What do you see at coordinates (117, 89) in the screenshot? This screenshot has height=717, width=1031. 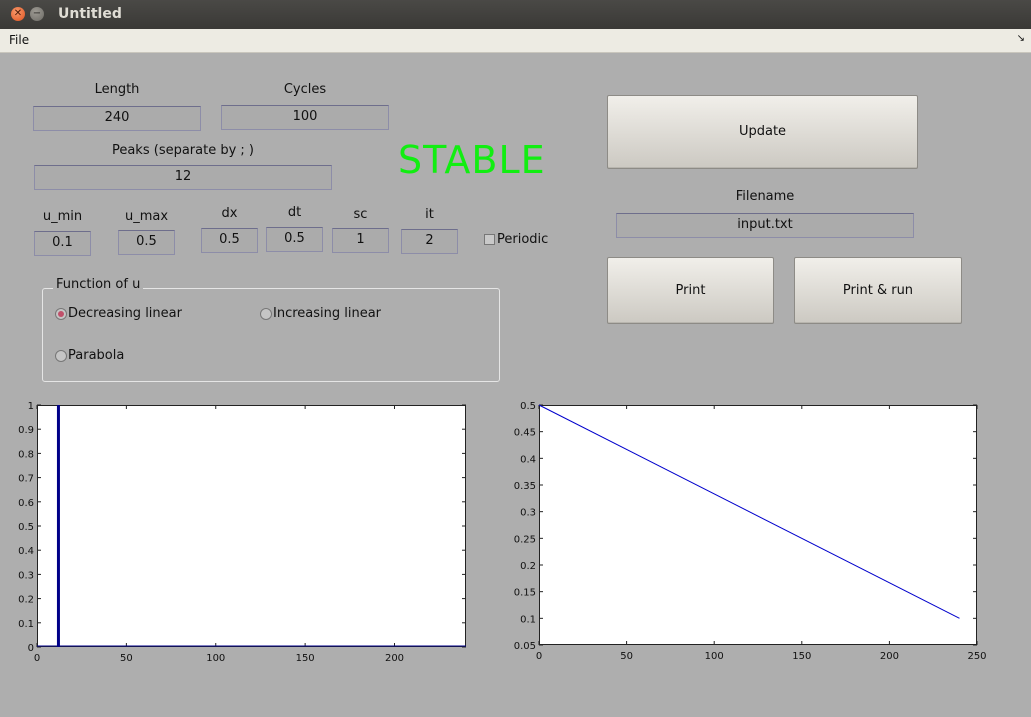 I see `length-label: Length` at bounding box center [117, 89].